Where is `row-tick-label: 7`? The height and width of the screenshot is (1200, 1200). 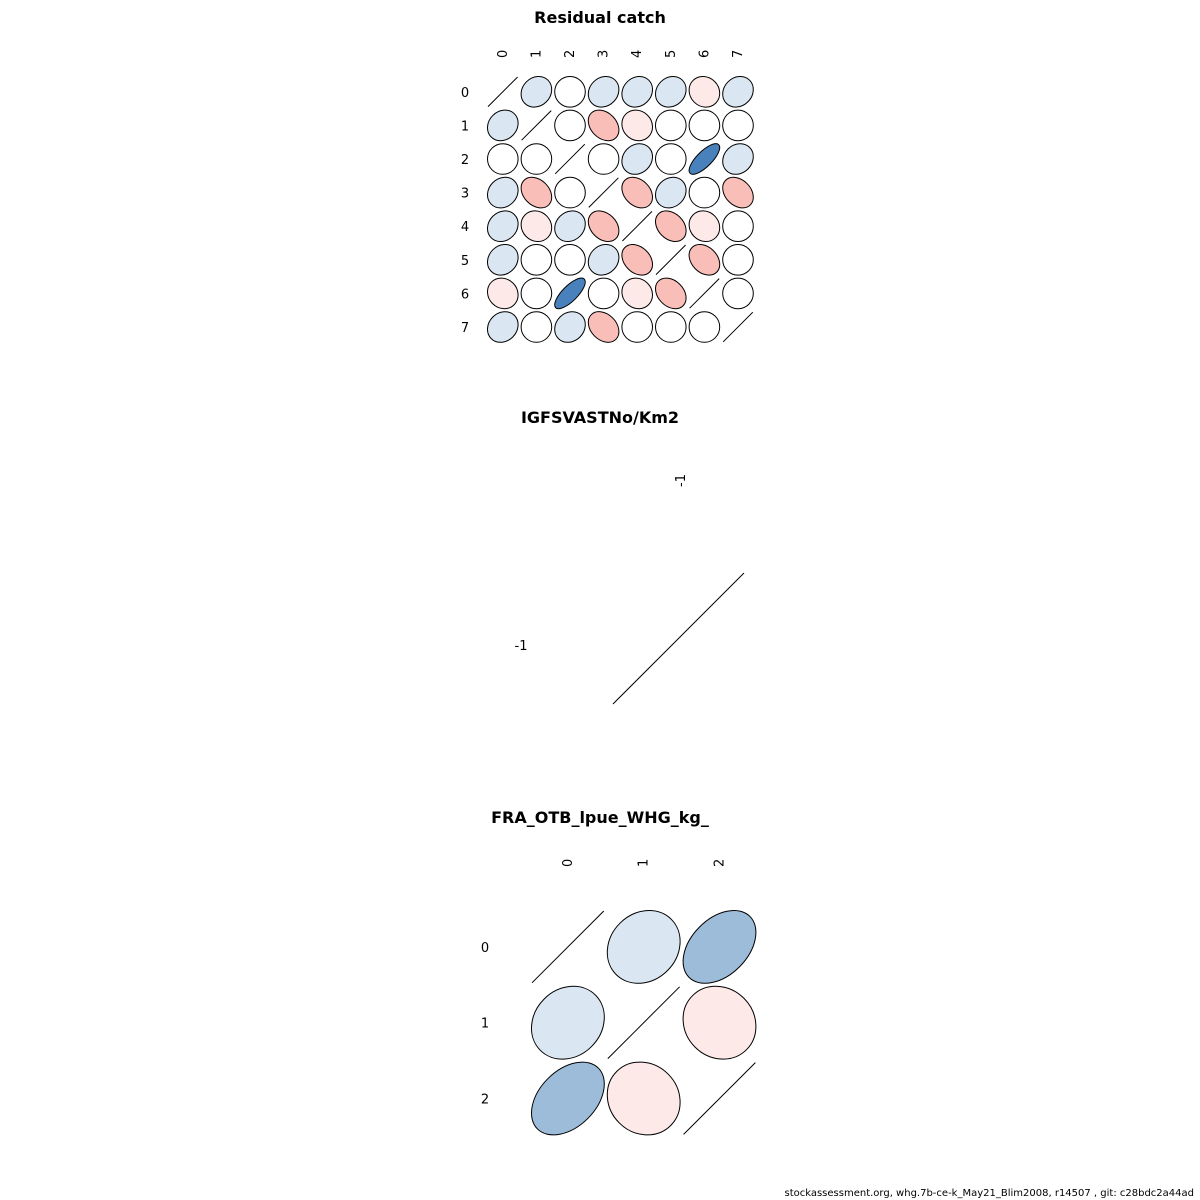 row-tick-label: 7 is located at coordinates (465, 328).